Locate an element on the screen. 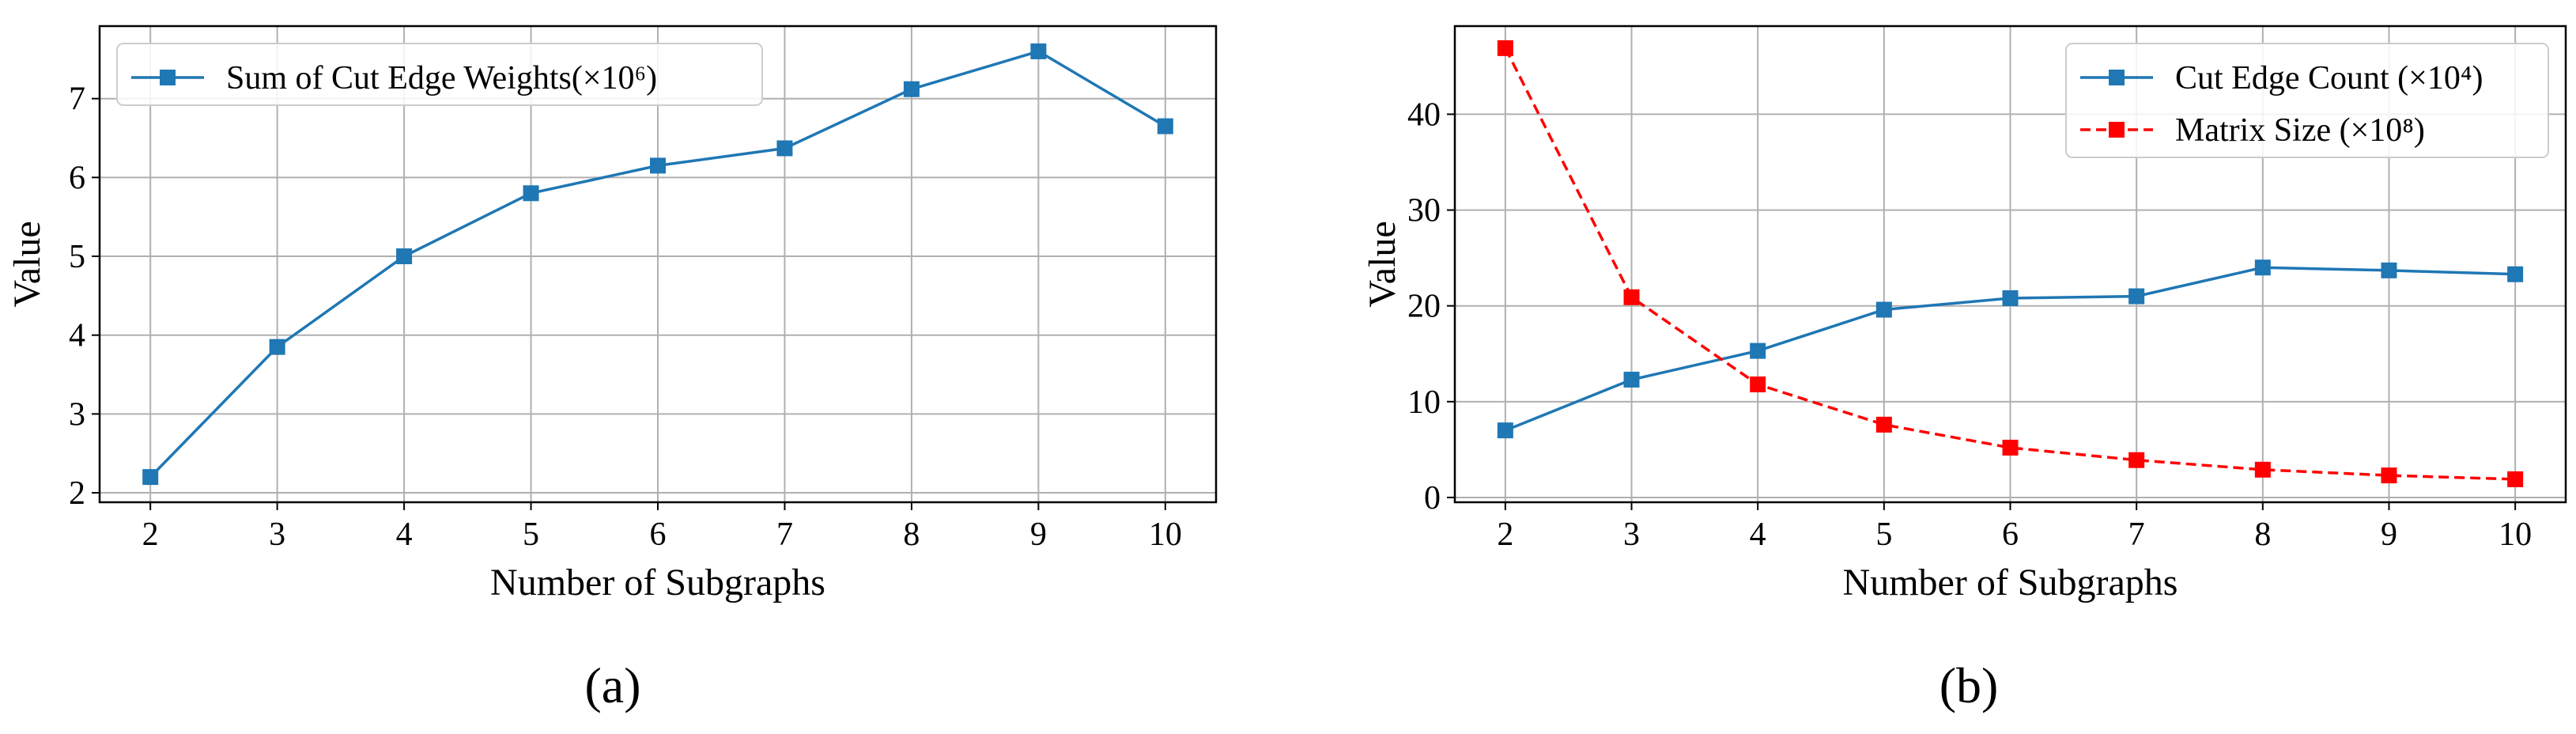 Image resolution: width=2576 pixels, height=734 pixels. chart-a-x-tick-label: 8 is located at coordinates (911, 534).